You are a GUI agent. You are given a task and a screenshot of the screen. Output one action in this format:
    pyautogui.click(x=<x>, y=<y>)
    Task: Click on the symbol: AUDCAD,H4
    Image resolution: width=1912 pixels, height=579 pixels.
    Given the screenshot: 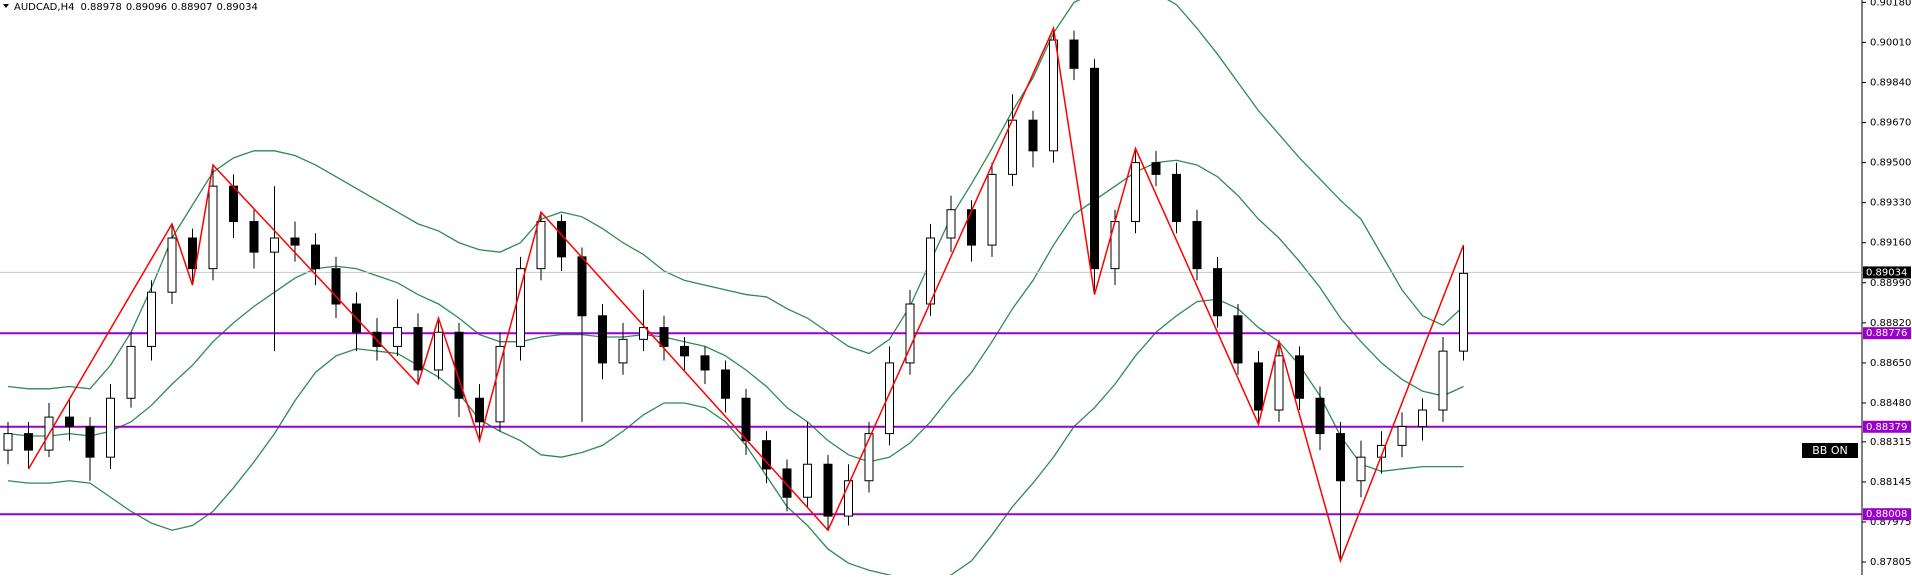 What is the action you would take?
    pyautogui.click(x=44, y=7)
    